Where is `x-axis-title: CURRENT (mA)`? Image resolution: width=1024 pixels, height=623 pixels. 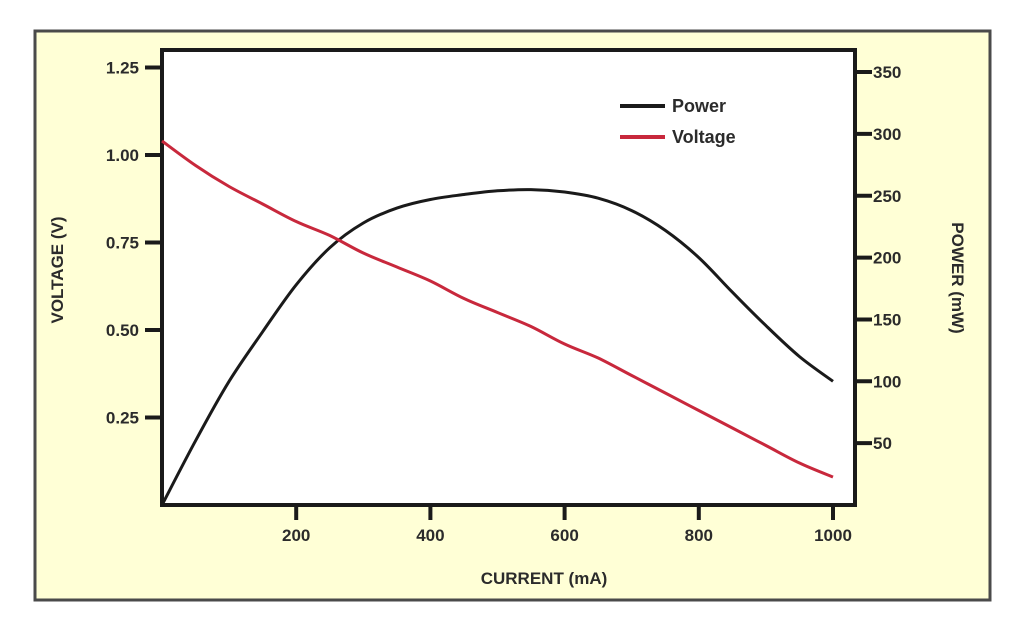 x-axis-title: CURRENT (mA) is located at coordinates (544, 578).